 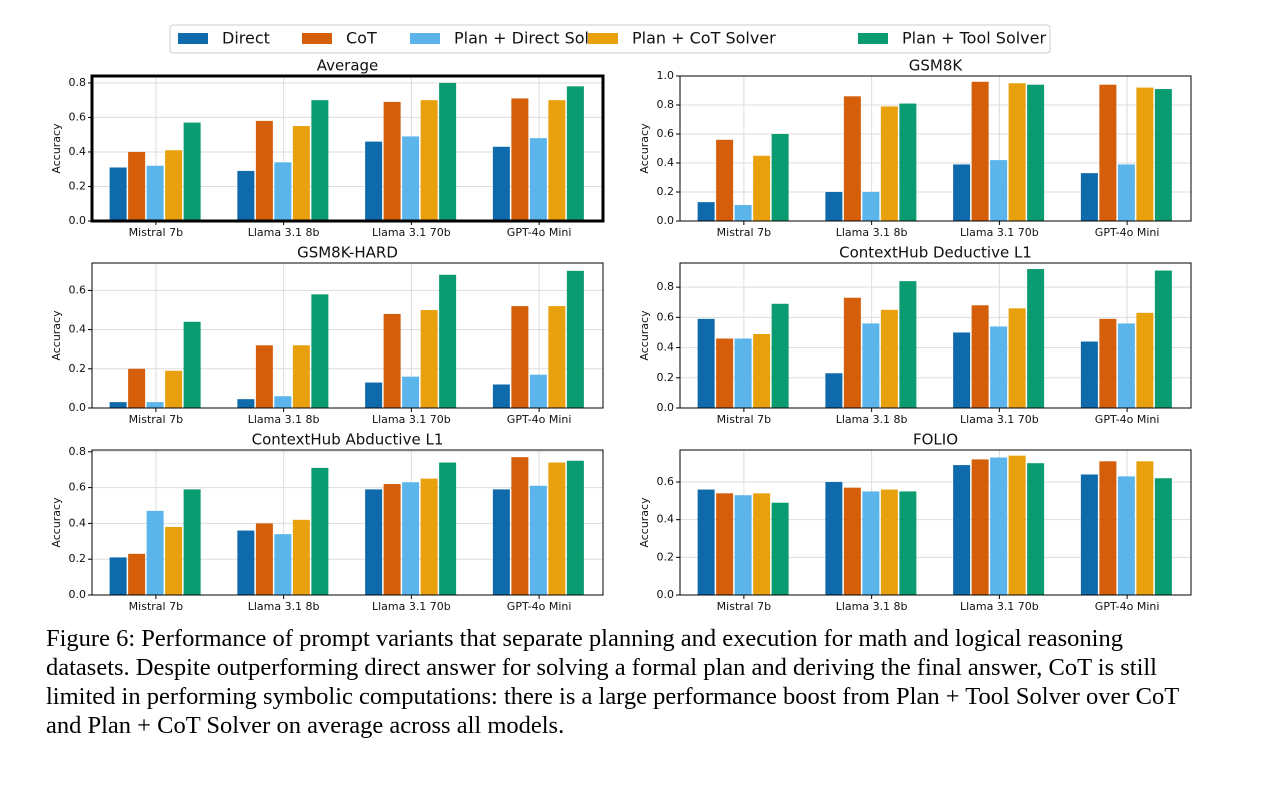 What do you see at coordinates (347, 253) in the screenshot?
I see `chart-title: GSM8K-HARD` at bounding box center [347, 253].